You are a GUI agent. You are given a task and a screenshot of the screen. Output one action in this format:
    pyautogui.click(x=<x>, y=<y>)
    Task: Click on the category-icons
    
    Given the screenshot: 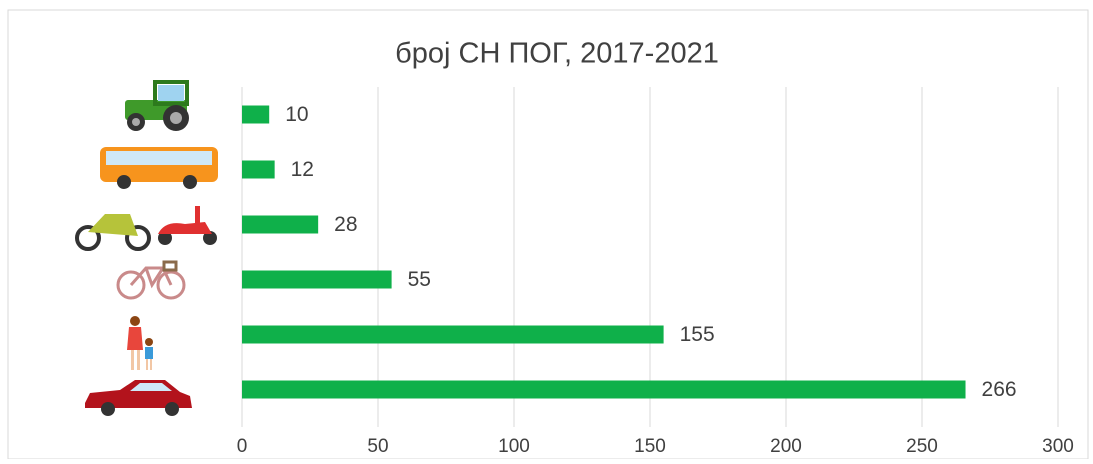 What is the action you would take?
    pyautogui.click(x=146, y=248)
    